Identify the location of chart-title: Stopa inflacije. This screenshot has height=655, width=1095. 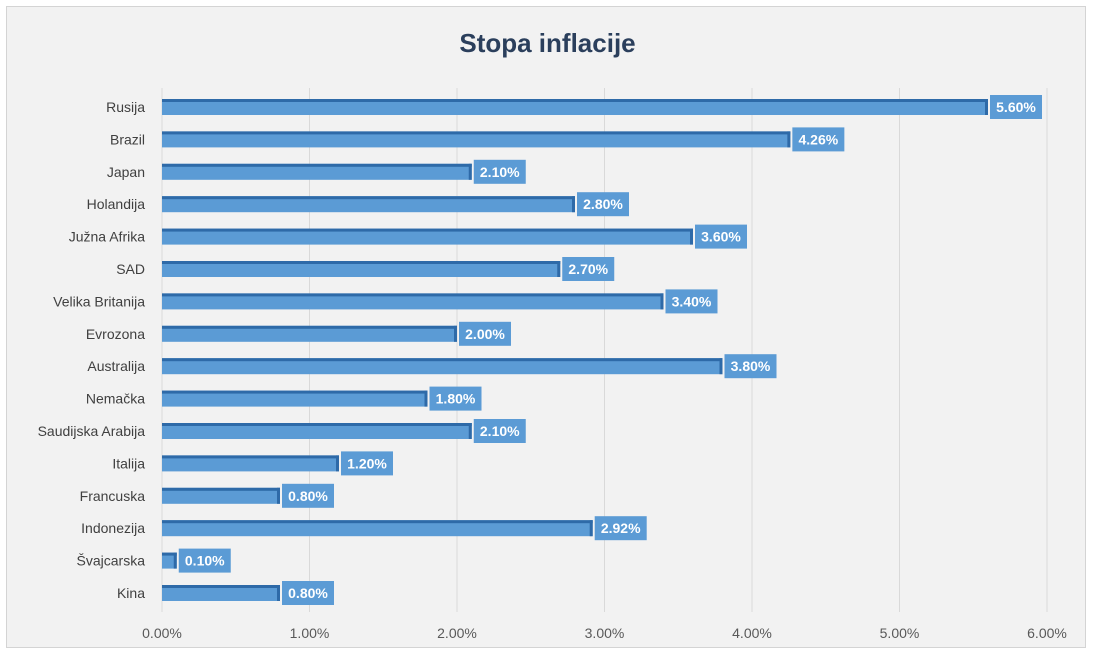
(547, 43).